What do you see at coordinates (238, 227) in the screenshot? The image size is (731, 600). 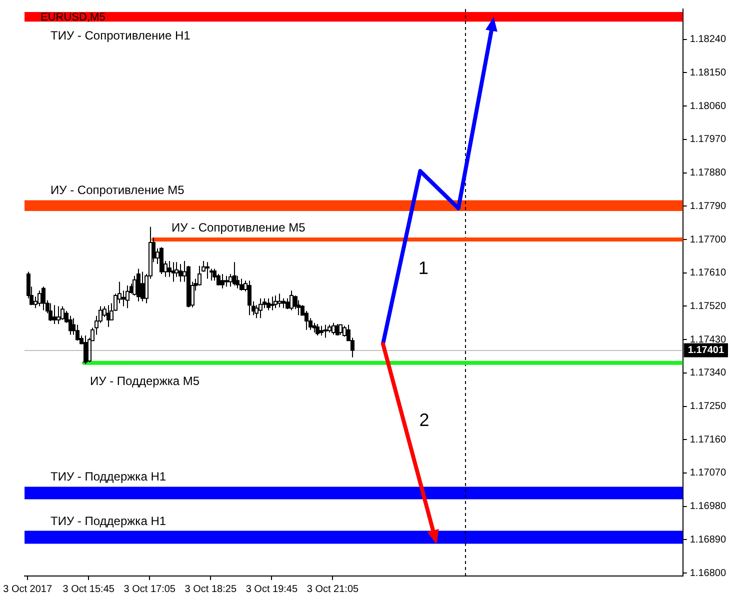 I see `series-label: ИУ - Сопротивление M5` at bounding box center [238, 227].